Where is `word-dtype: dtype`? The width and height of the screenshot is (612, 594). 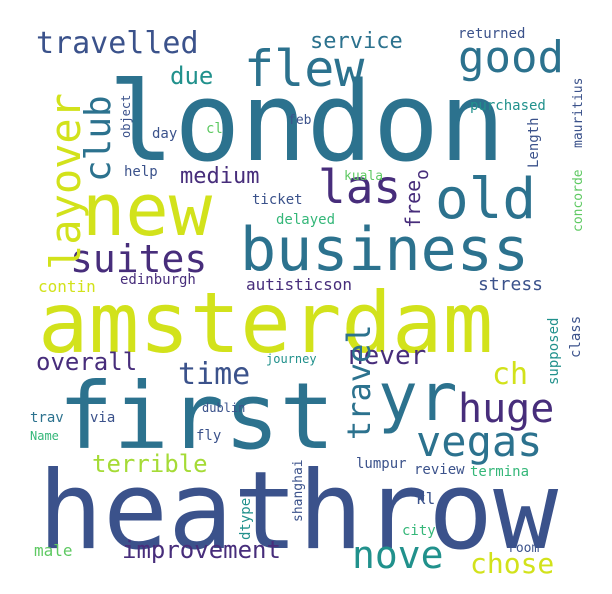
word-dtype: dtype is located at coordinates (246, 519).